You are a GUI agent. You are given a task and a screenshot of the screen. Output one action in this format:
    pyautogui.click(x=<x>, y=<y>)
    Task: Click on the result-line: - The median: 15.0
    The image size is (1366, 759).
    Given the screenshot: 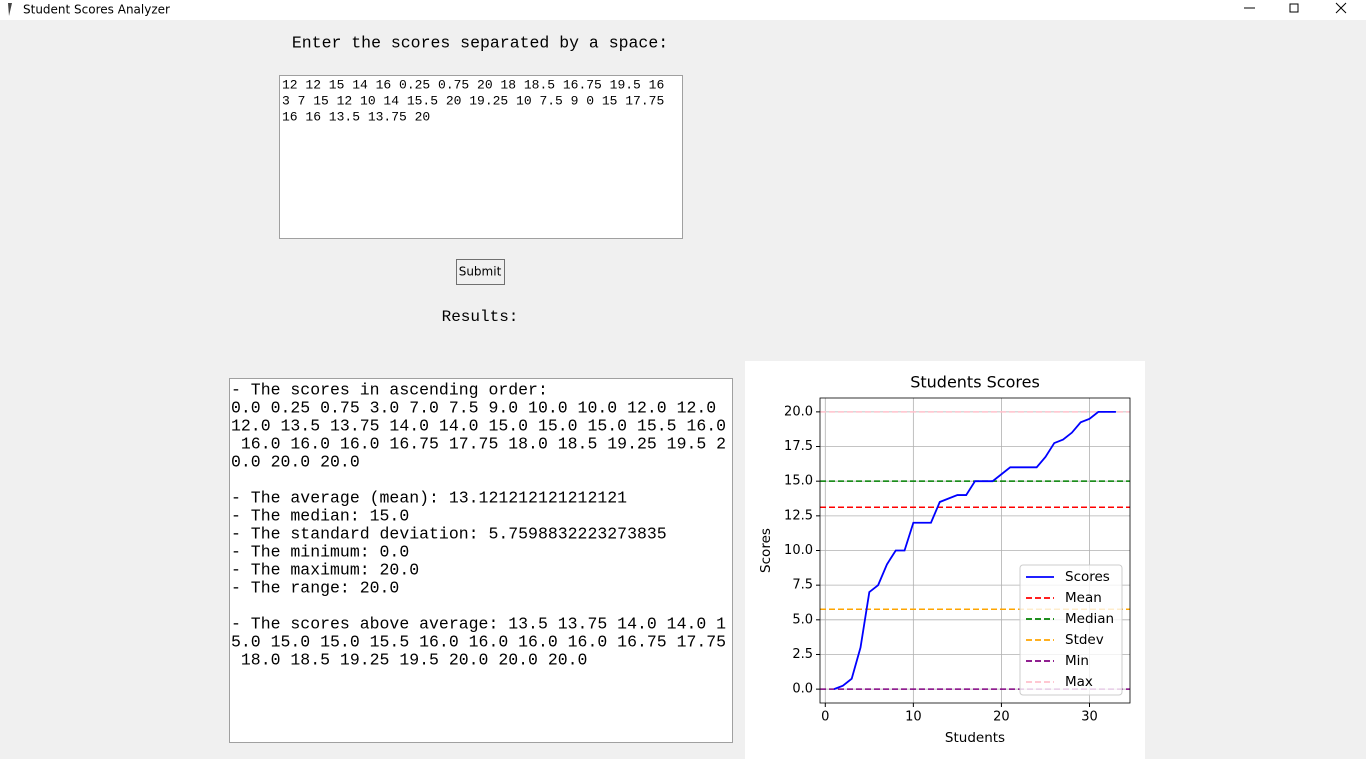 What is the action you would take?
    pyautogui.click(x=320, y=515)
    